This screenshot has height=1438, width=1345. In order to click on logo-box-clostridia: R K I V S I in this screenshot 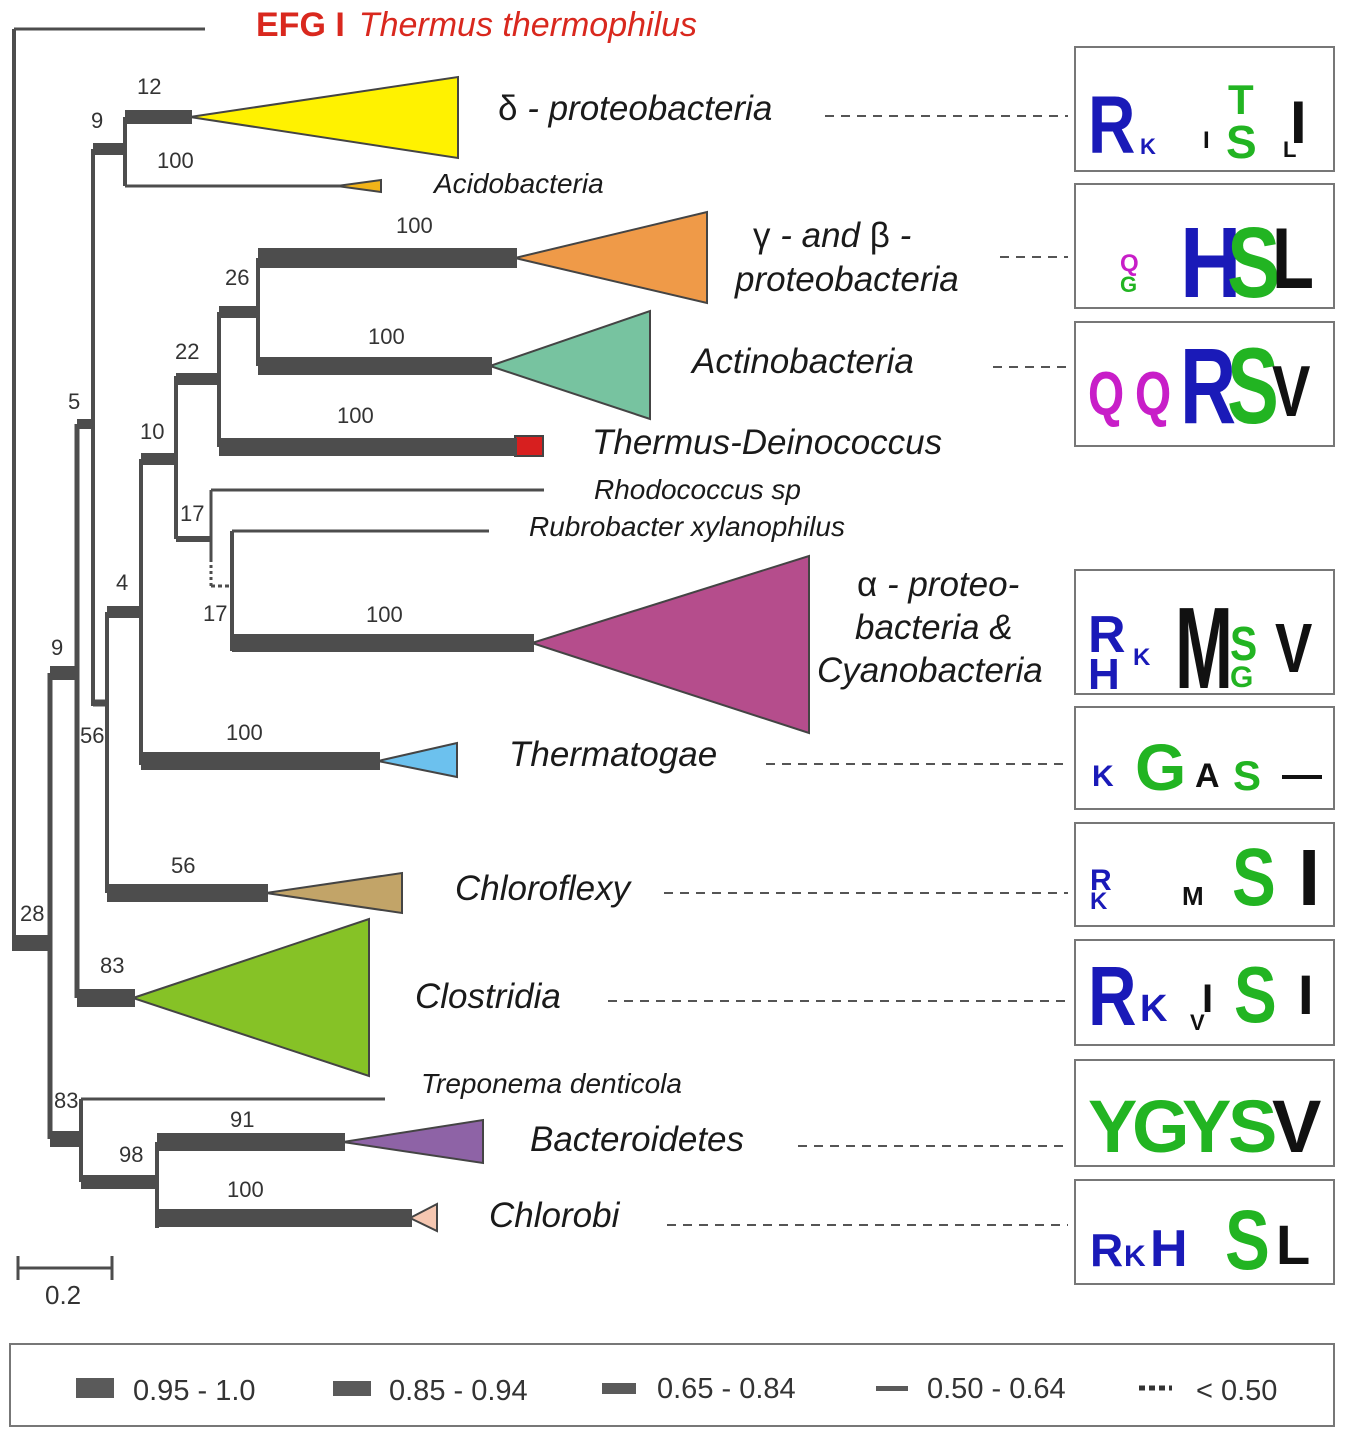, I will do `click(1204, 992)`.